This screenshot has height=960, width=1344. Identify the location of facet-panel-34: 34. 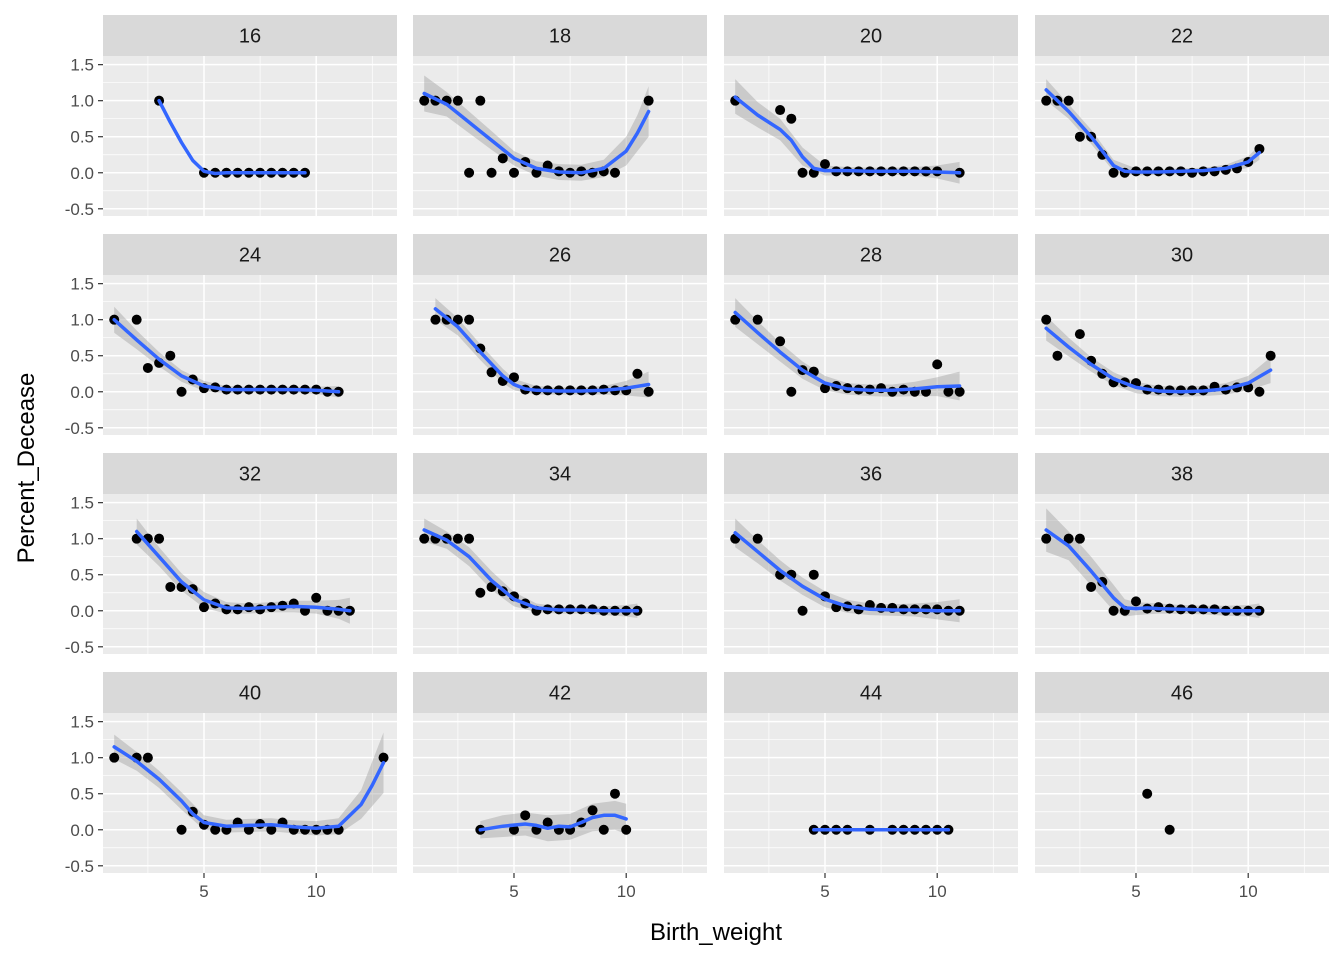
(560, 553).